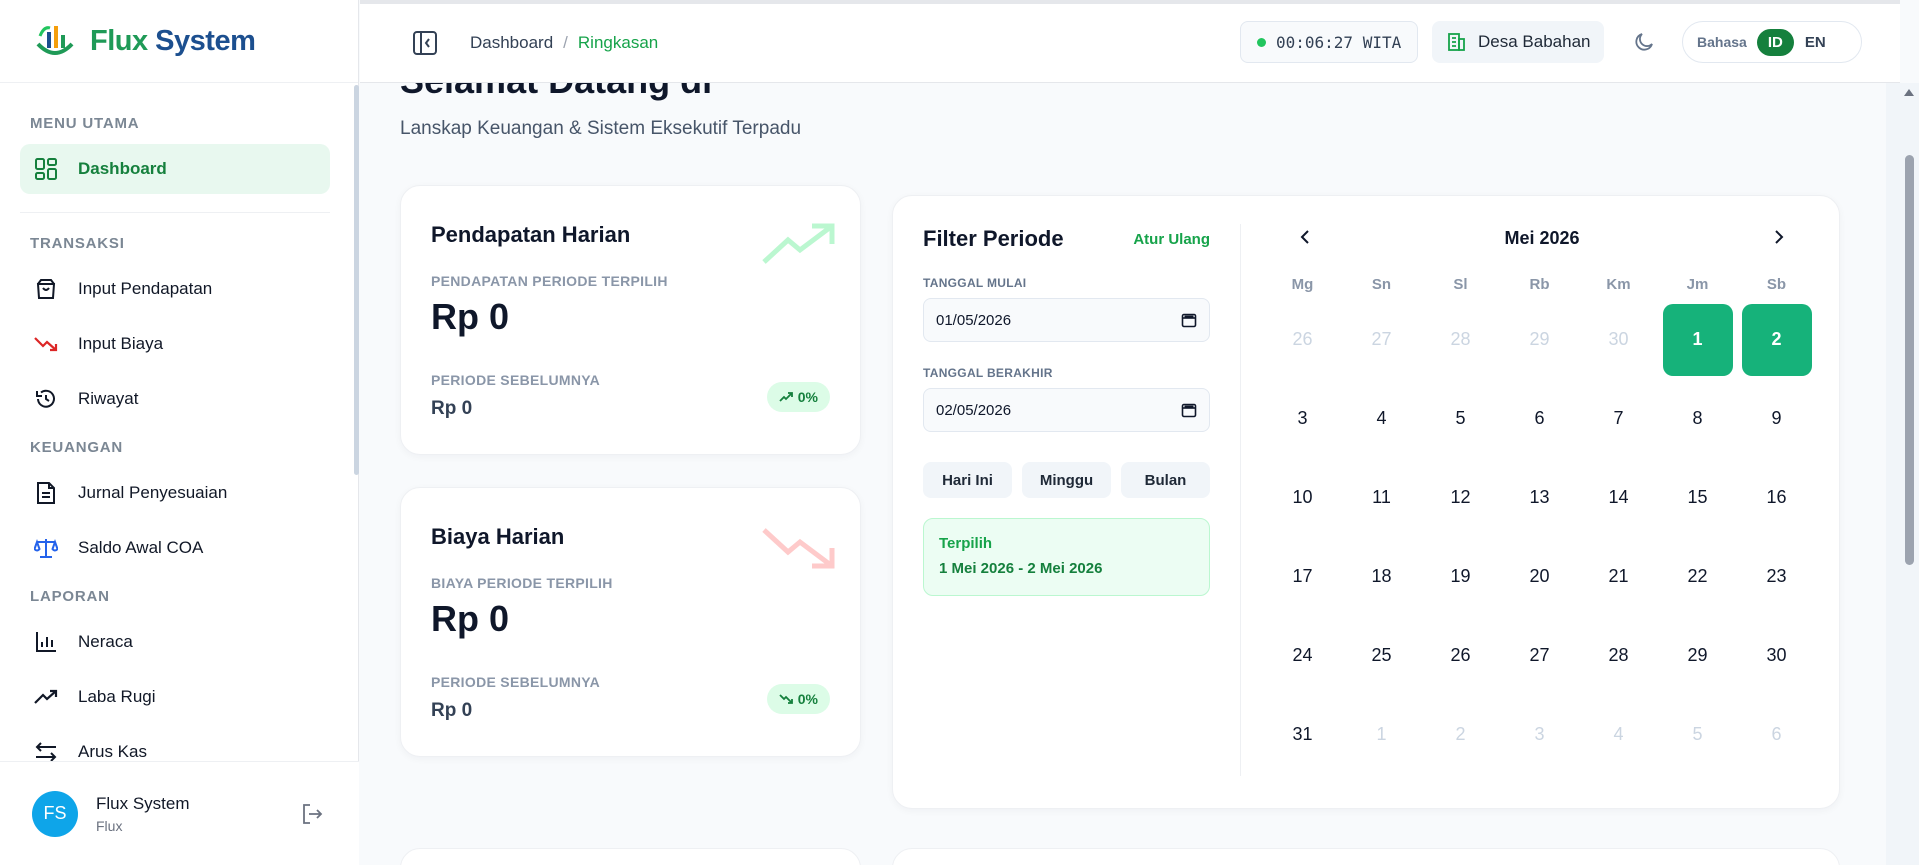  I want to click on calendar-day-label: 18, so click(1381, 576).